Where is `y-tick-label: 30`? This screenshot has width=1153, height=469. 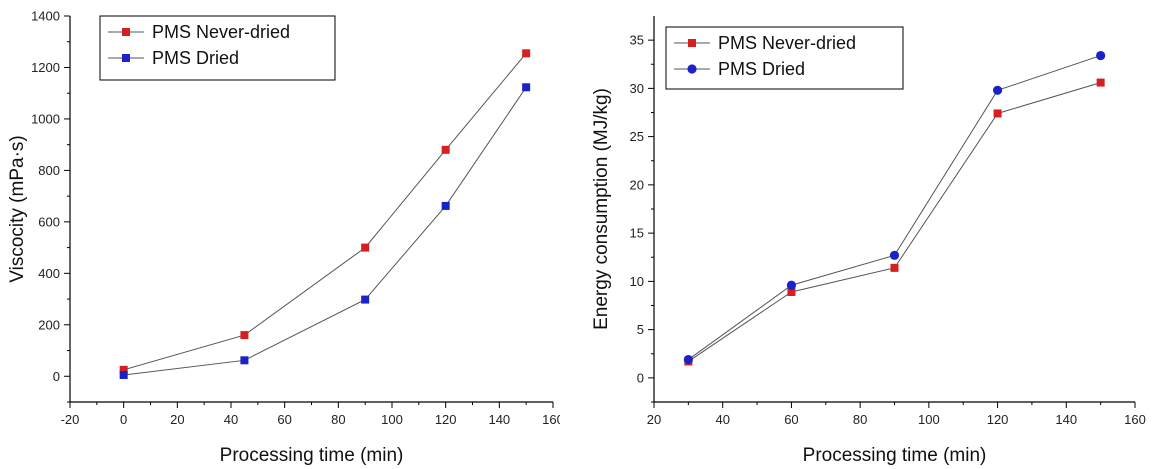
y-tick-label: 30 is located at coordinates (637, 88).